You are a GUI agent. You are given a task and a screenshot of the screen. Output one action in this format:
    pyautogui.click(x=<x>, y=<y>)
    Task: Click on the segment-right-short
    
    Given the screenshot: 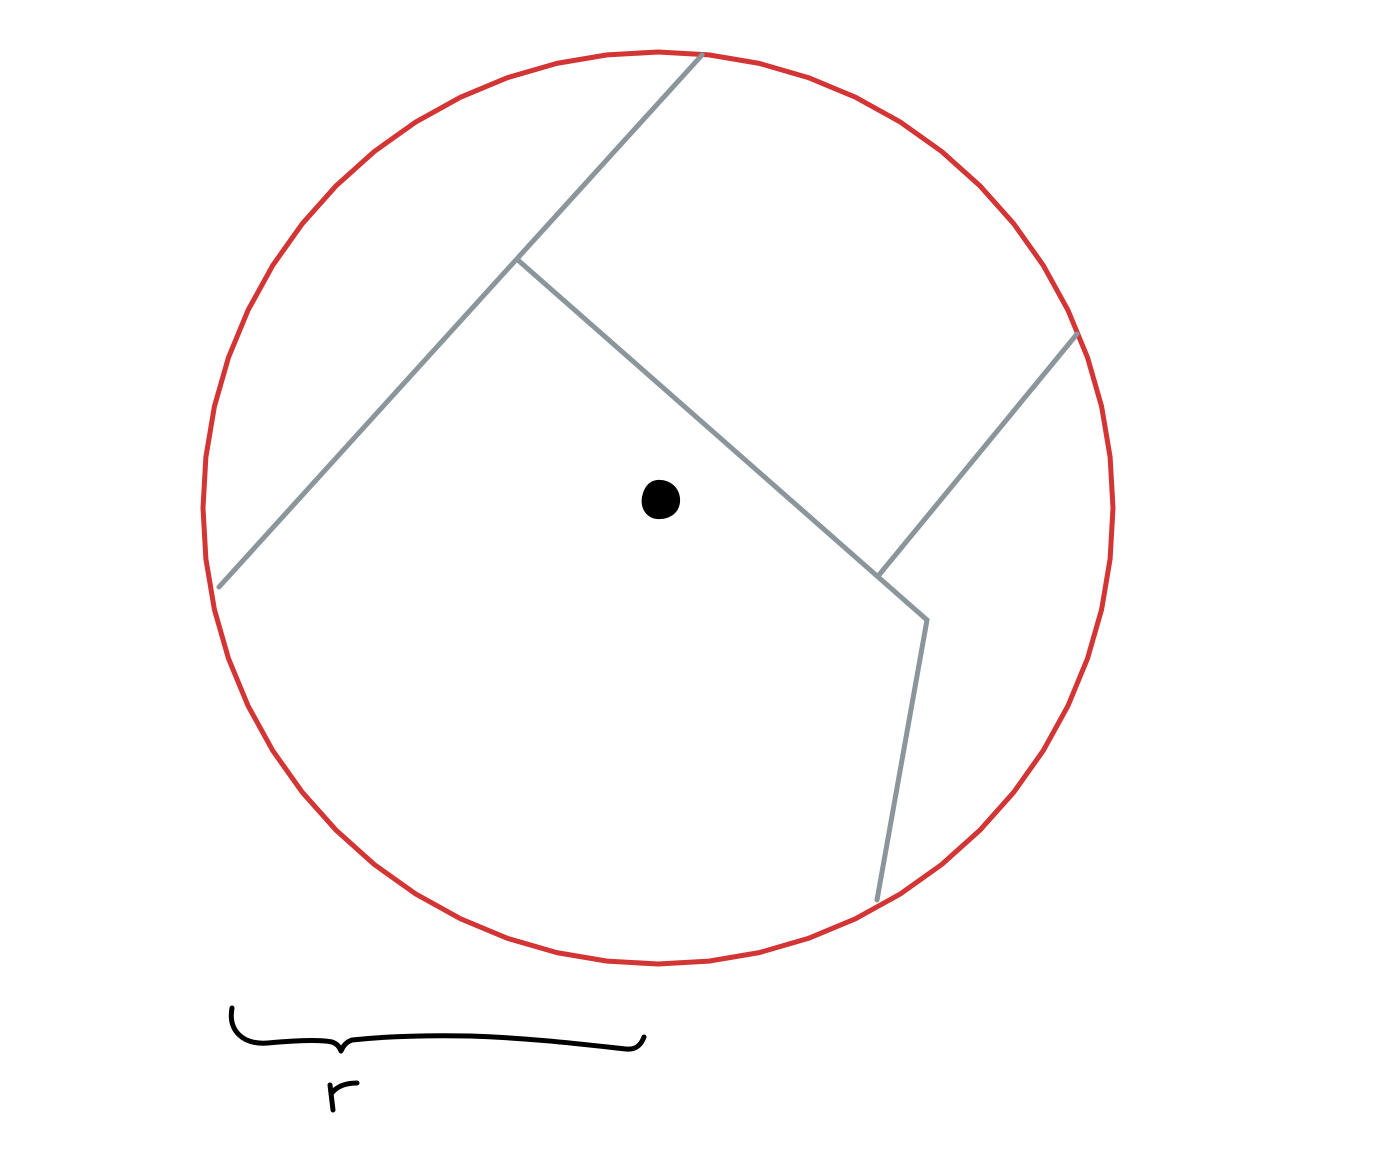 What is the action you would take?
    pyautogui.click(x=978, y=454)
    